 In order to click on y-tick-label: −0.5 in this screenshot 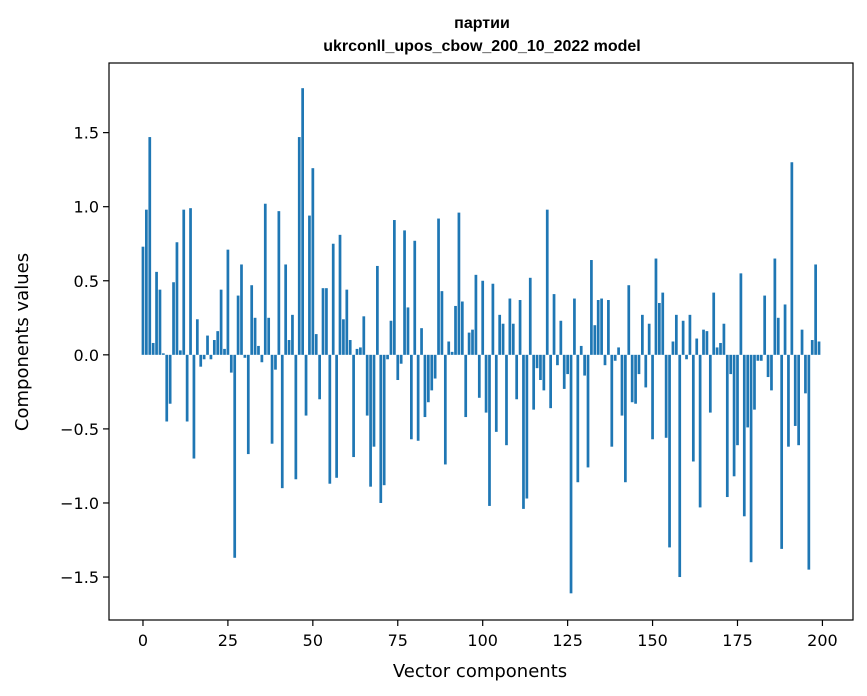, I will do `click(79, 429)`.